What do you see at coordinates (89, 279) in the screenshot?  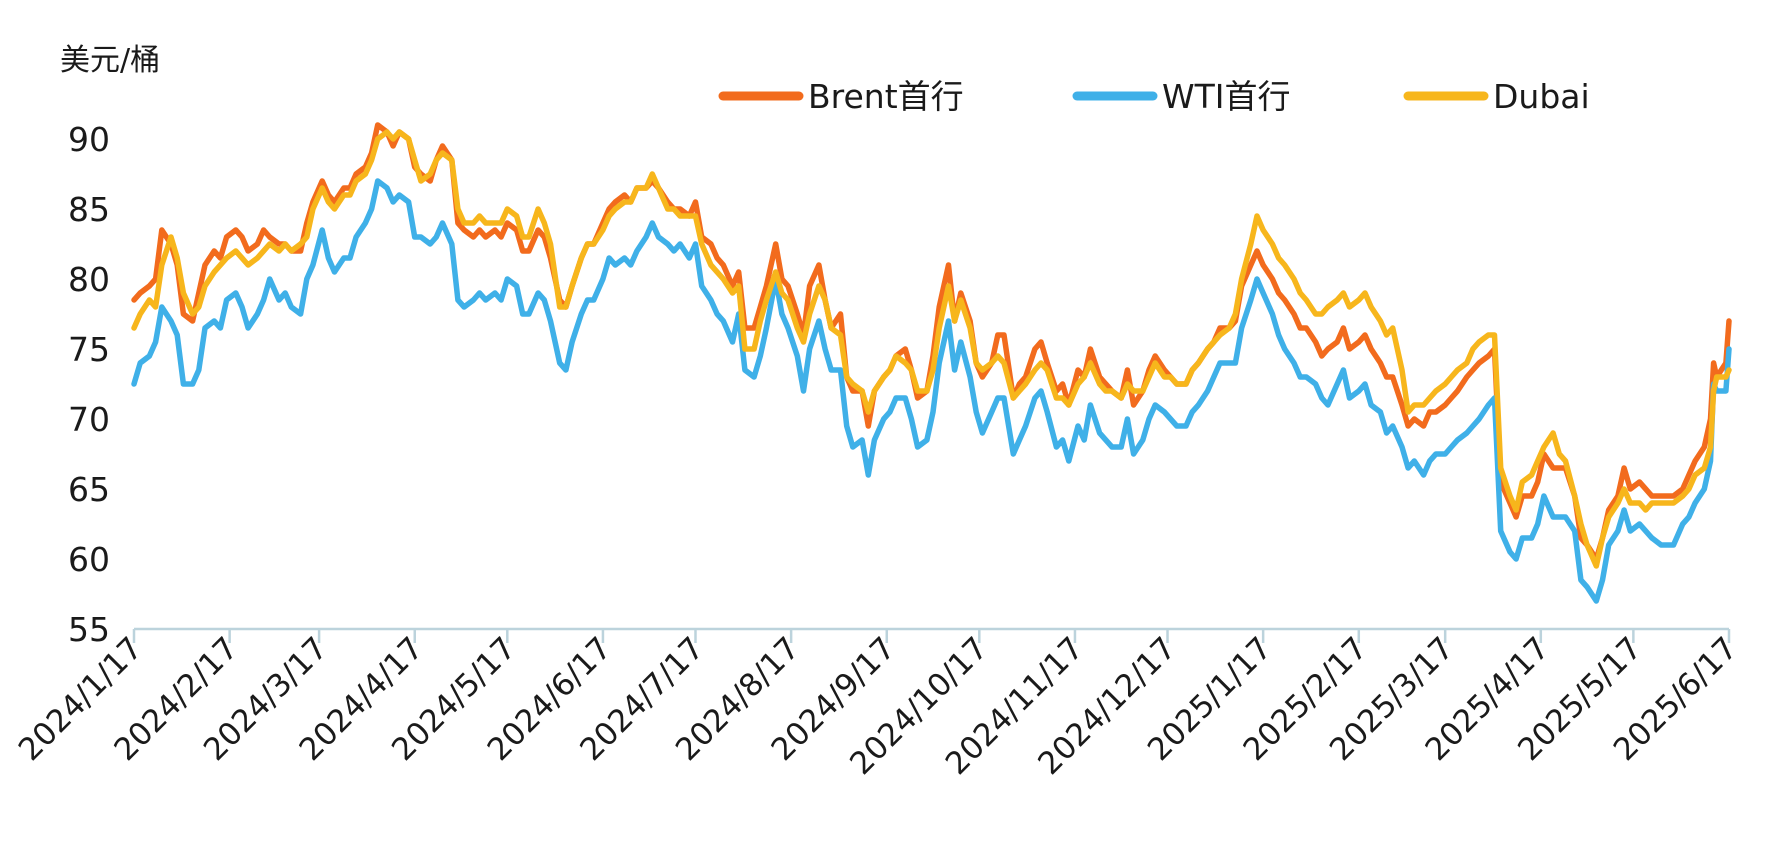 I see `y-tick-label: 80` at bounding box center [89, 279].